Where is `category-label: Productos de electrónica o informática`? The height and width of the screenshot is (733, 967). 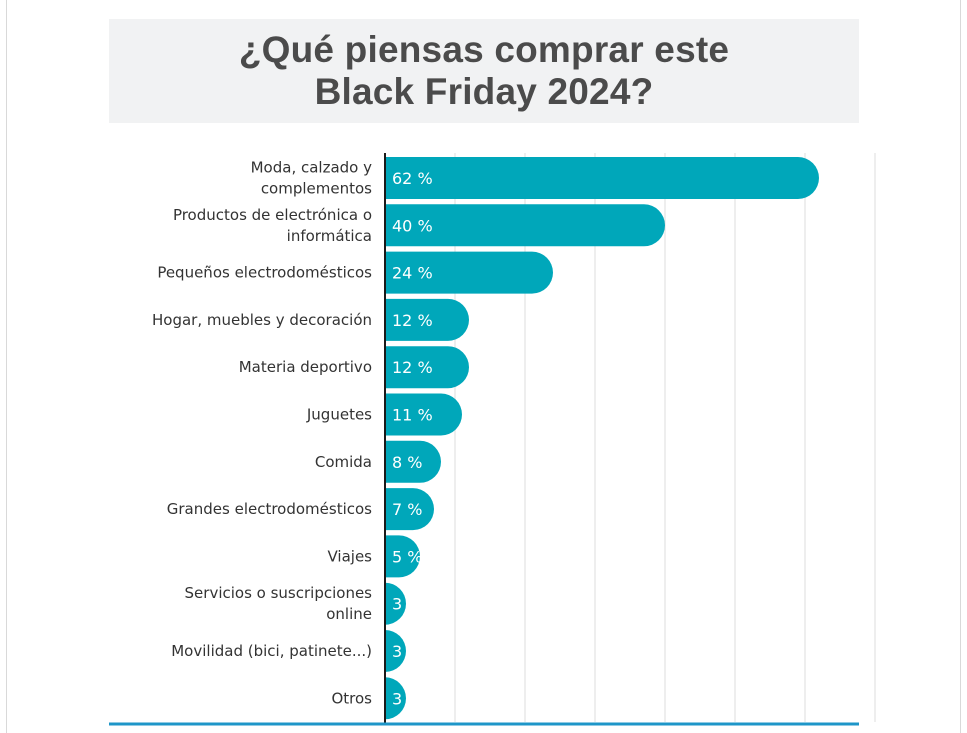
category-label: Productos de electrónica o informática is located at coordinates (272, 225).